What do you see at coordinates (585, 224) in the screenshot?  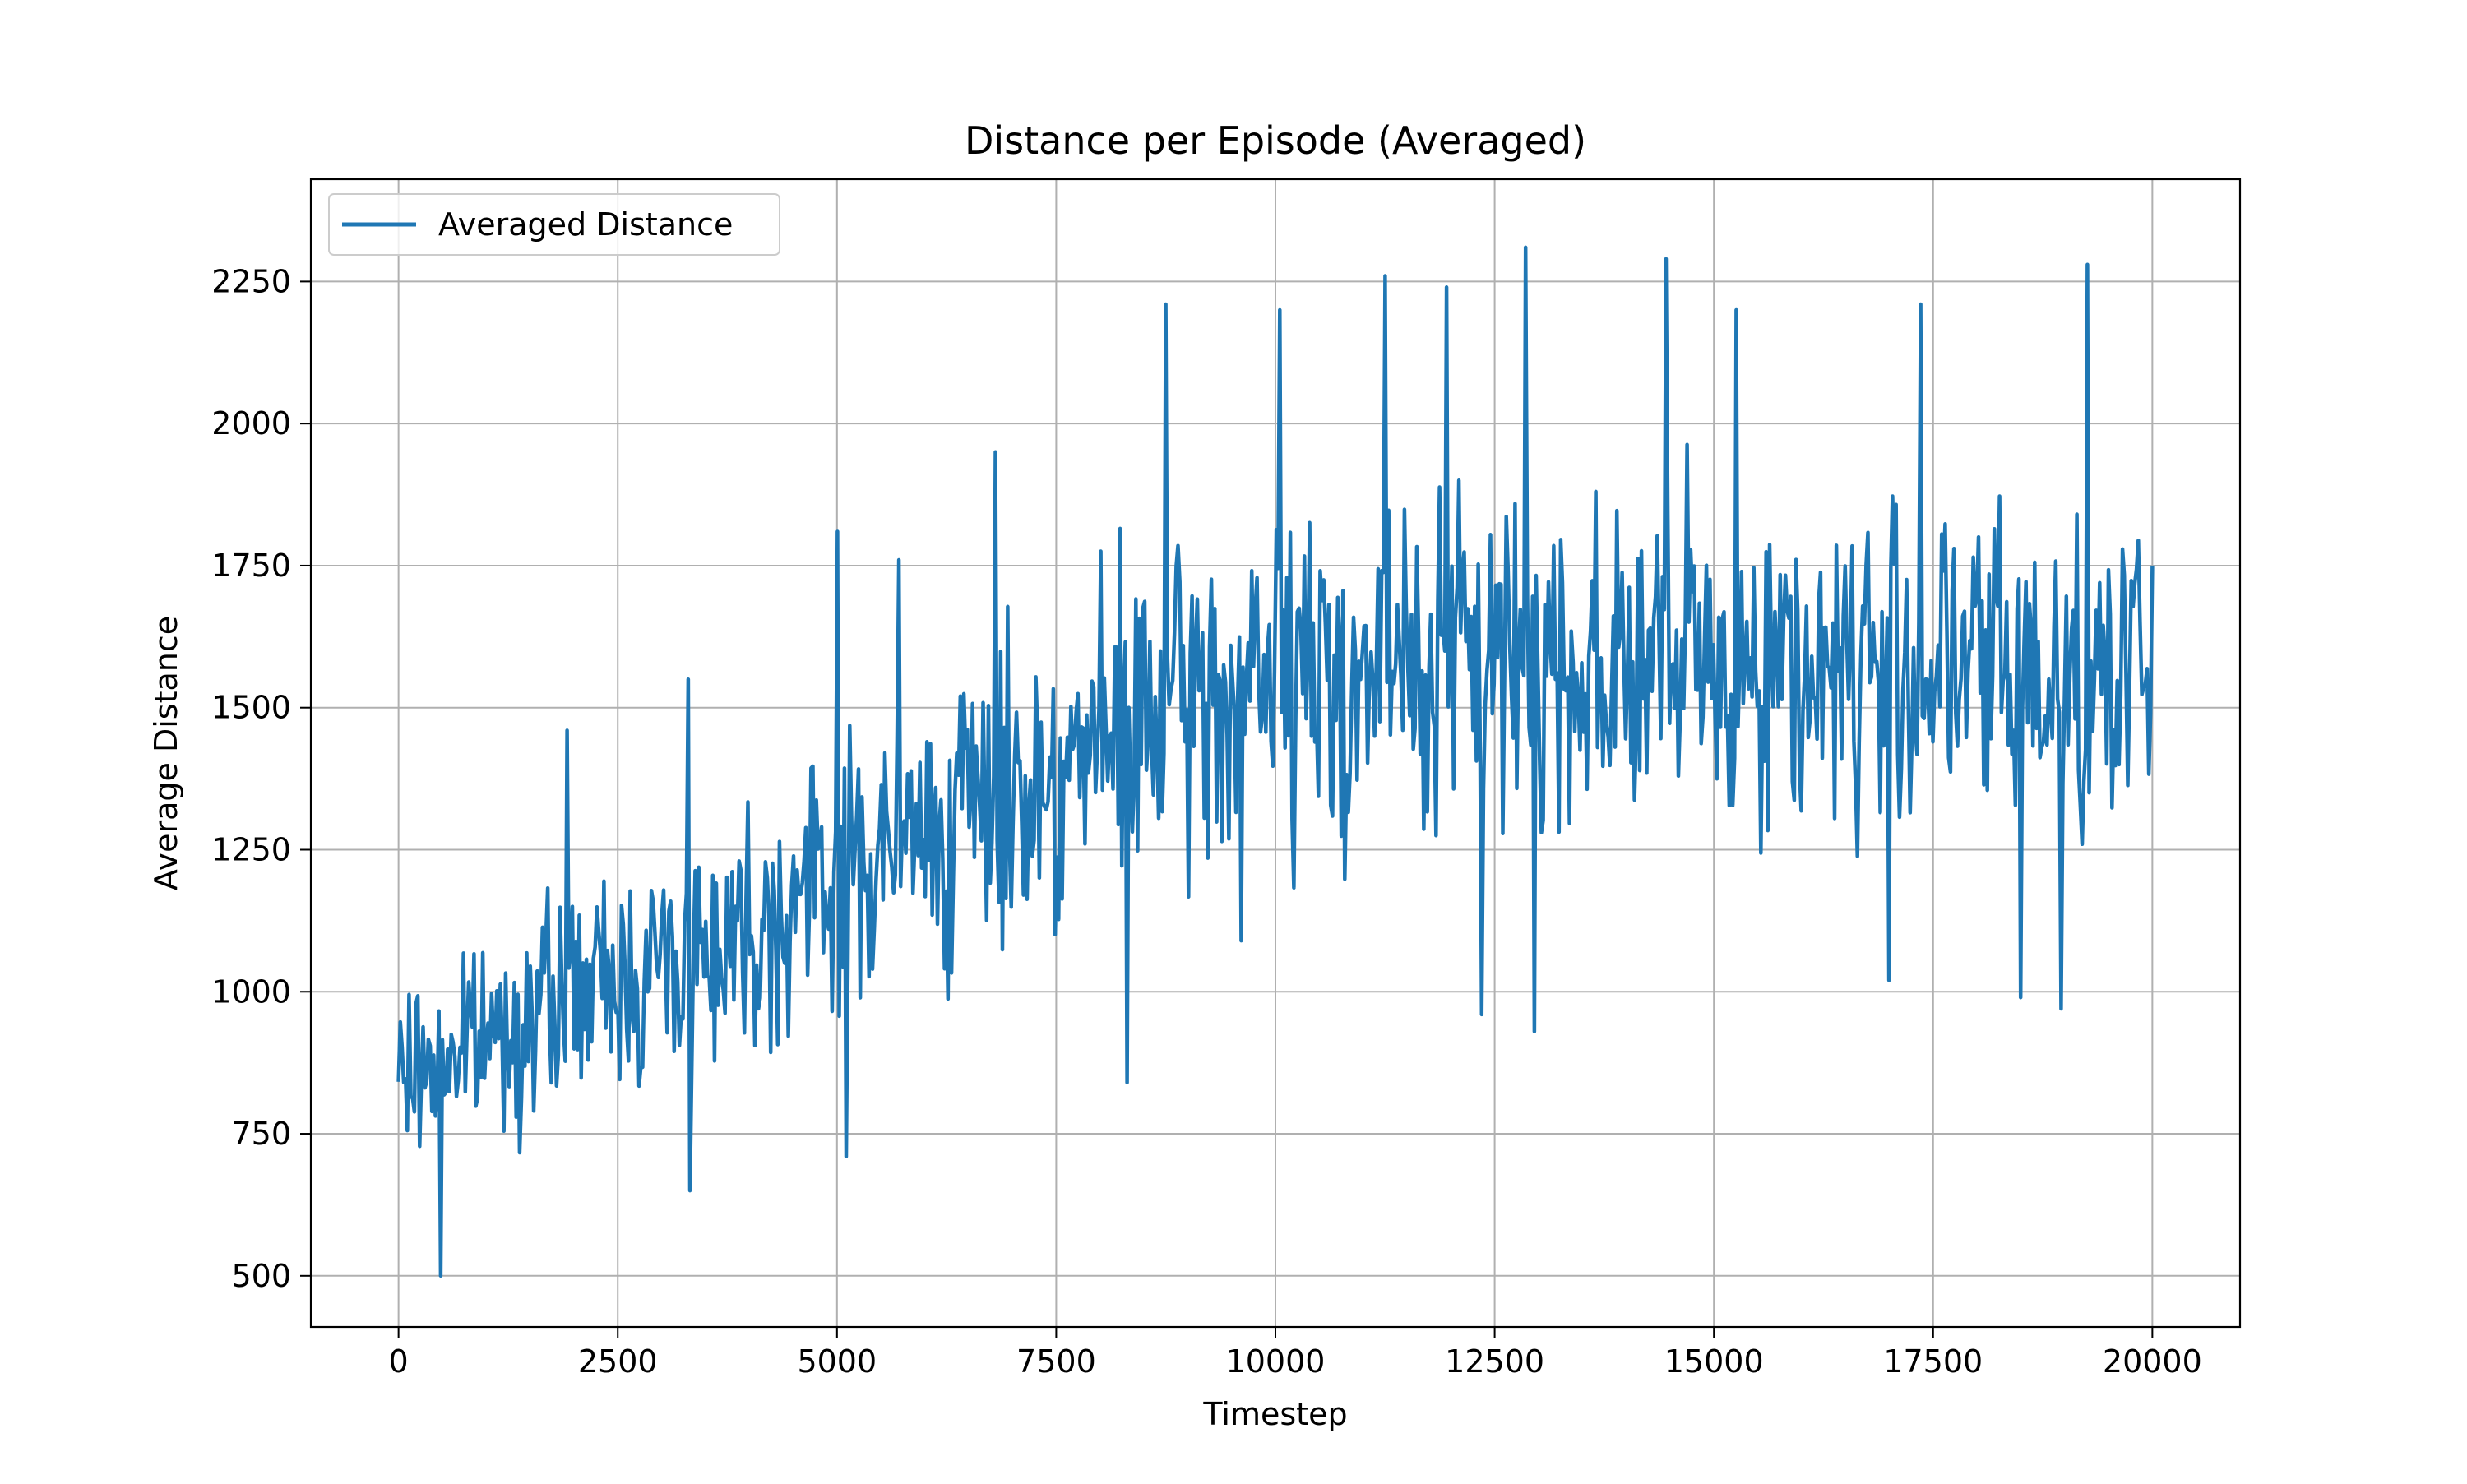 I see `legend-label: Averaged Distance` at bounding box center [585, 224].